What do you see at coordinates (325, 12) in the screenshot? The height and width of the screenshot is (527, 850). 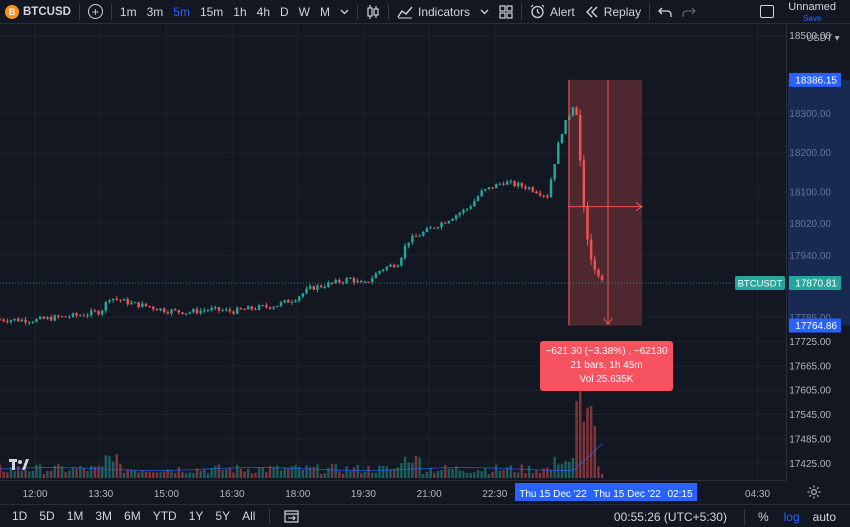 I see `interval-m: M` at bounding box center [325, 12].